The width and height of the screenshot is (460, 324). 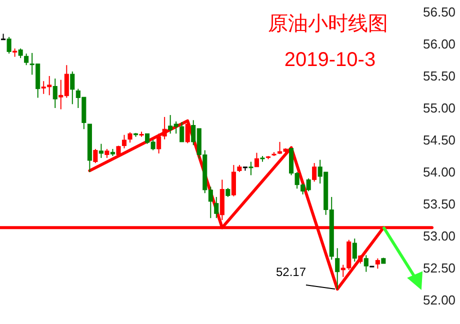 What do you see at coordinates (439, 300) in the screenshot?
I see `y-tick-label: 52.00` at bounding box center [439, 300].